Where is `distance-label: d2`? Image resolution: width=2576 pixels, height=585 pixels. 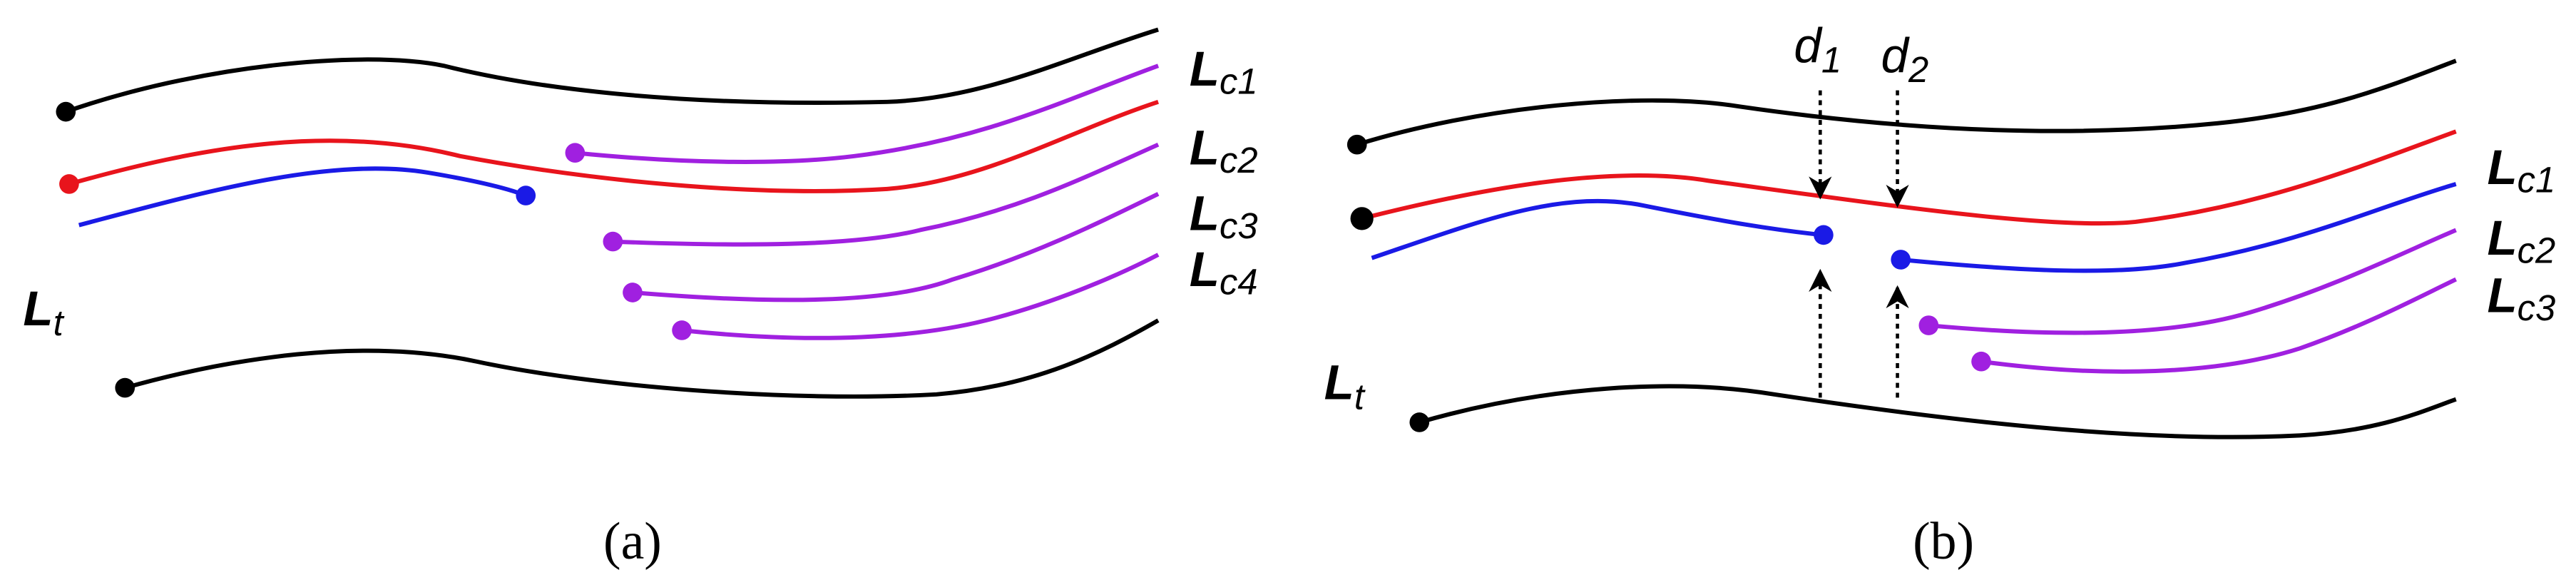 distance-label: d2 is located at coordinates (1905, 58).